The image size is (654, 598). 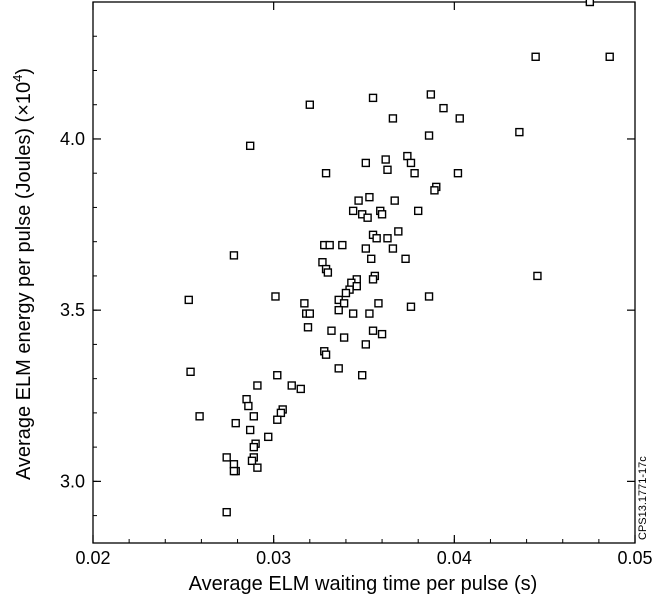 I want to click on y-tick-label: 3.0, so click(x=72, y=481).